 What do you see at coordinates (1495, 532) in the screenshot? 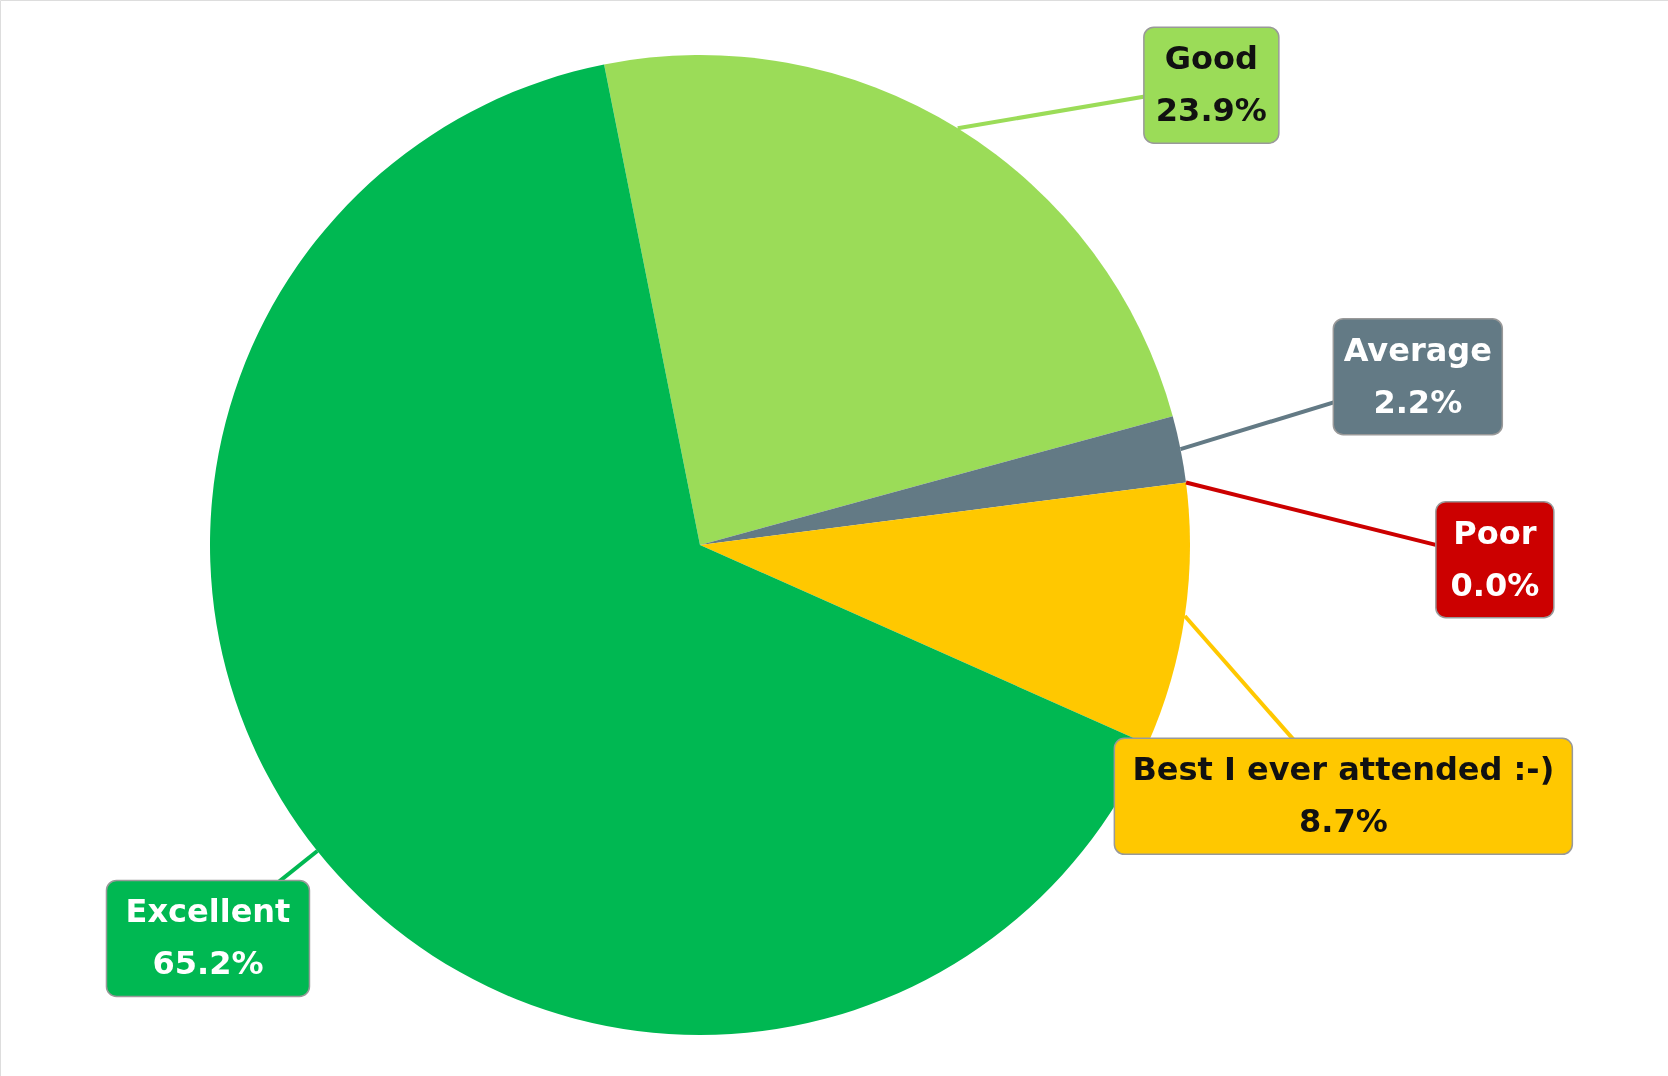
I see `category-label: Poor` at bounding box center [1495, 532].